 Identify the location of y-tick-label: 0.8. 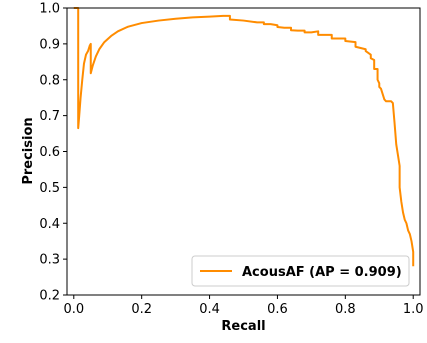
(49, 80).